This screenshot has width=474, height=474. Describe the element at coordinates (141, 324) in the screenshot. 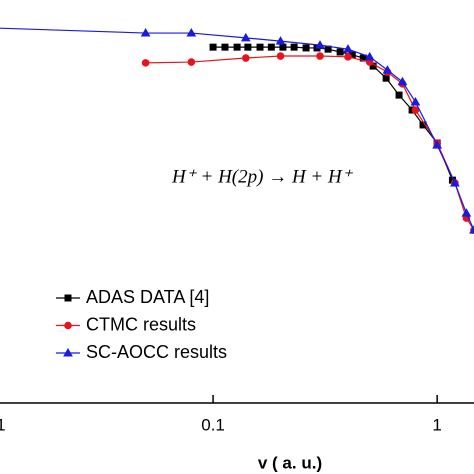

I see `legend-label: CTMC results` at that location.